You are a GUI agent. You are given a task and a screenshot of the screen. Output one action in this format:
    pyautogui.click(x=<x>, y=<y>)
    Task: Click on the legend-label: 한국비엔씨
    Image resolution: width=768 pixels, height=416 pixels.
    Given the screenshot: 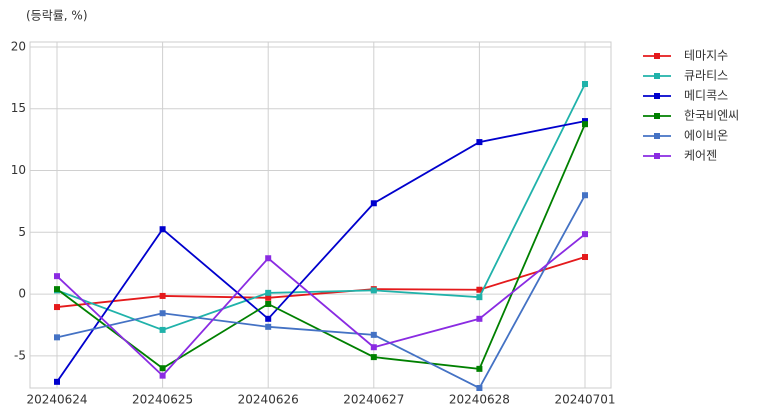 What is the action you would take?
    pyautogui.click(x=711, y=116)
    